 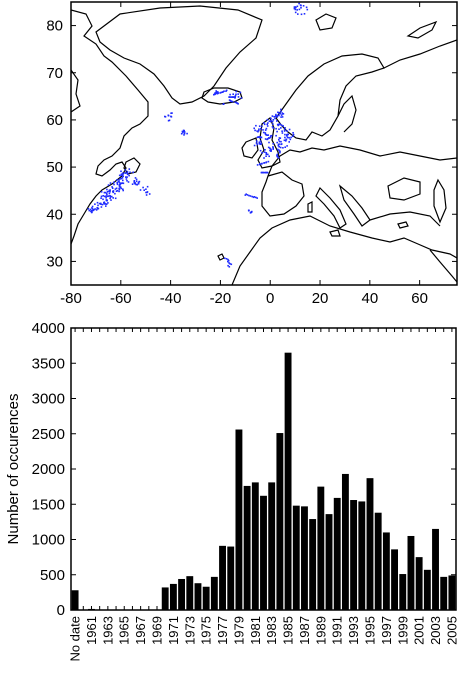 I want to click on coastline-hudson-bay, so click(x=76, y=91).